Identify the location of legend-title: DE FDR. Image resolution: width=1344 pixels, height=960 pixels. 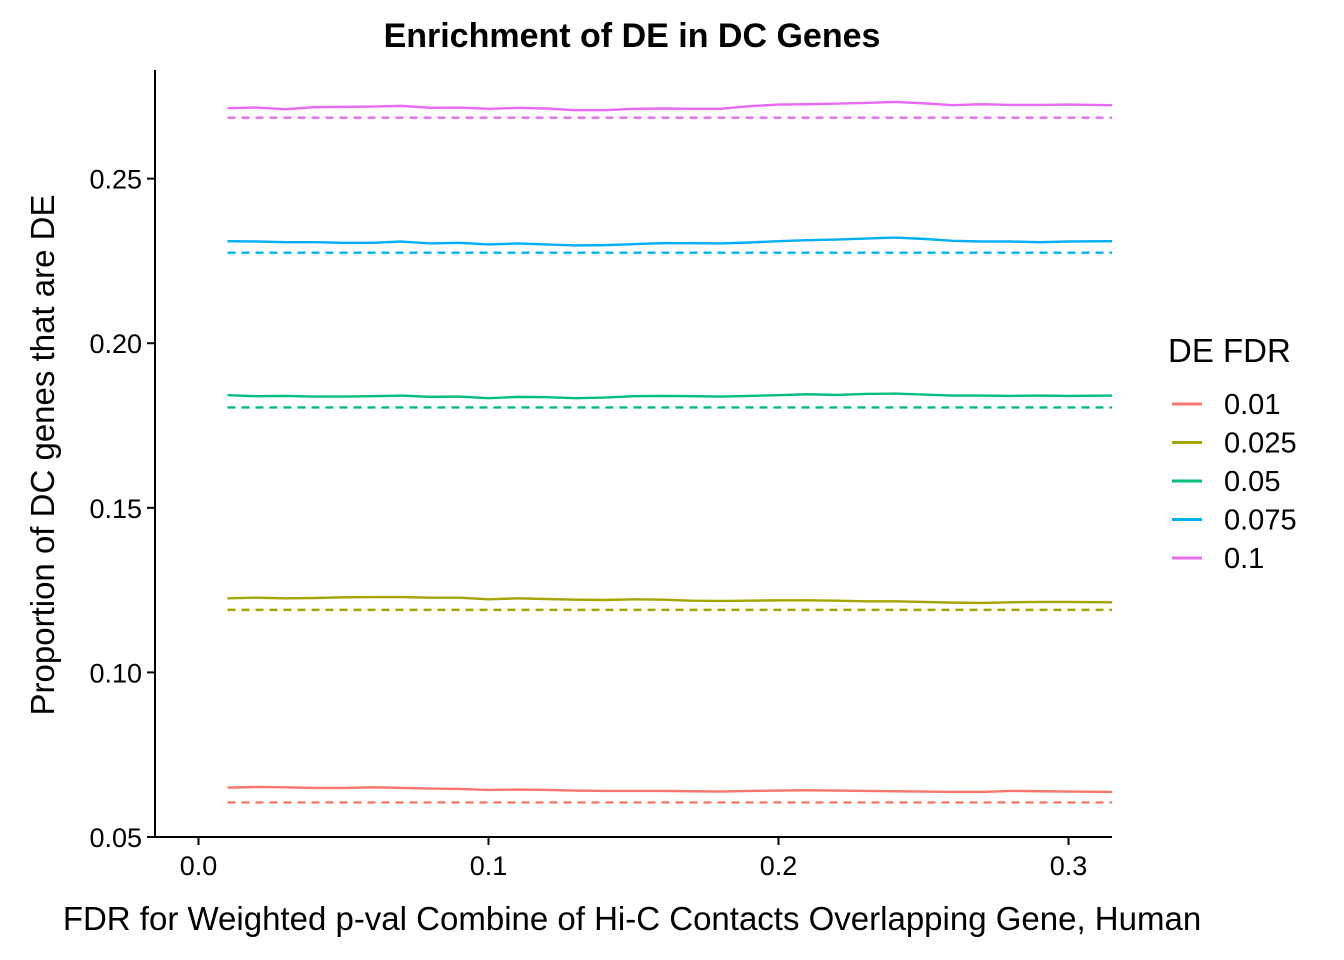
(1229, 350).